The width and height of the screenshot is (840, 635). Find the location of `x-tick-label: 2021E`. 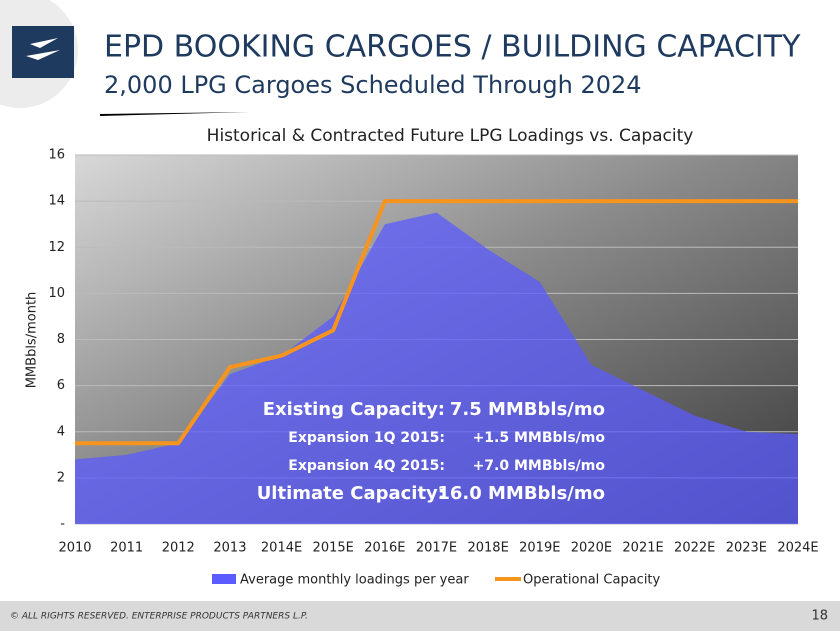

x-tick-label: 2021E is located at coordinates (642, 548).